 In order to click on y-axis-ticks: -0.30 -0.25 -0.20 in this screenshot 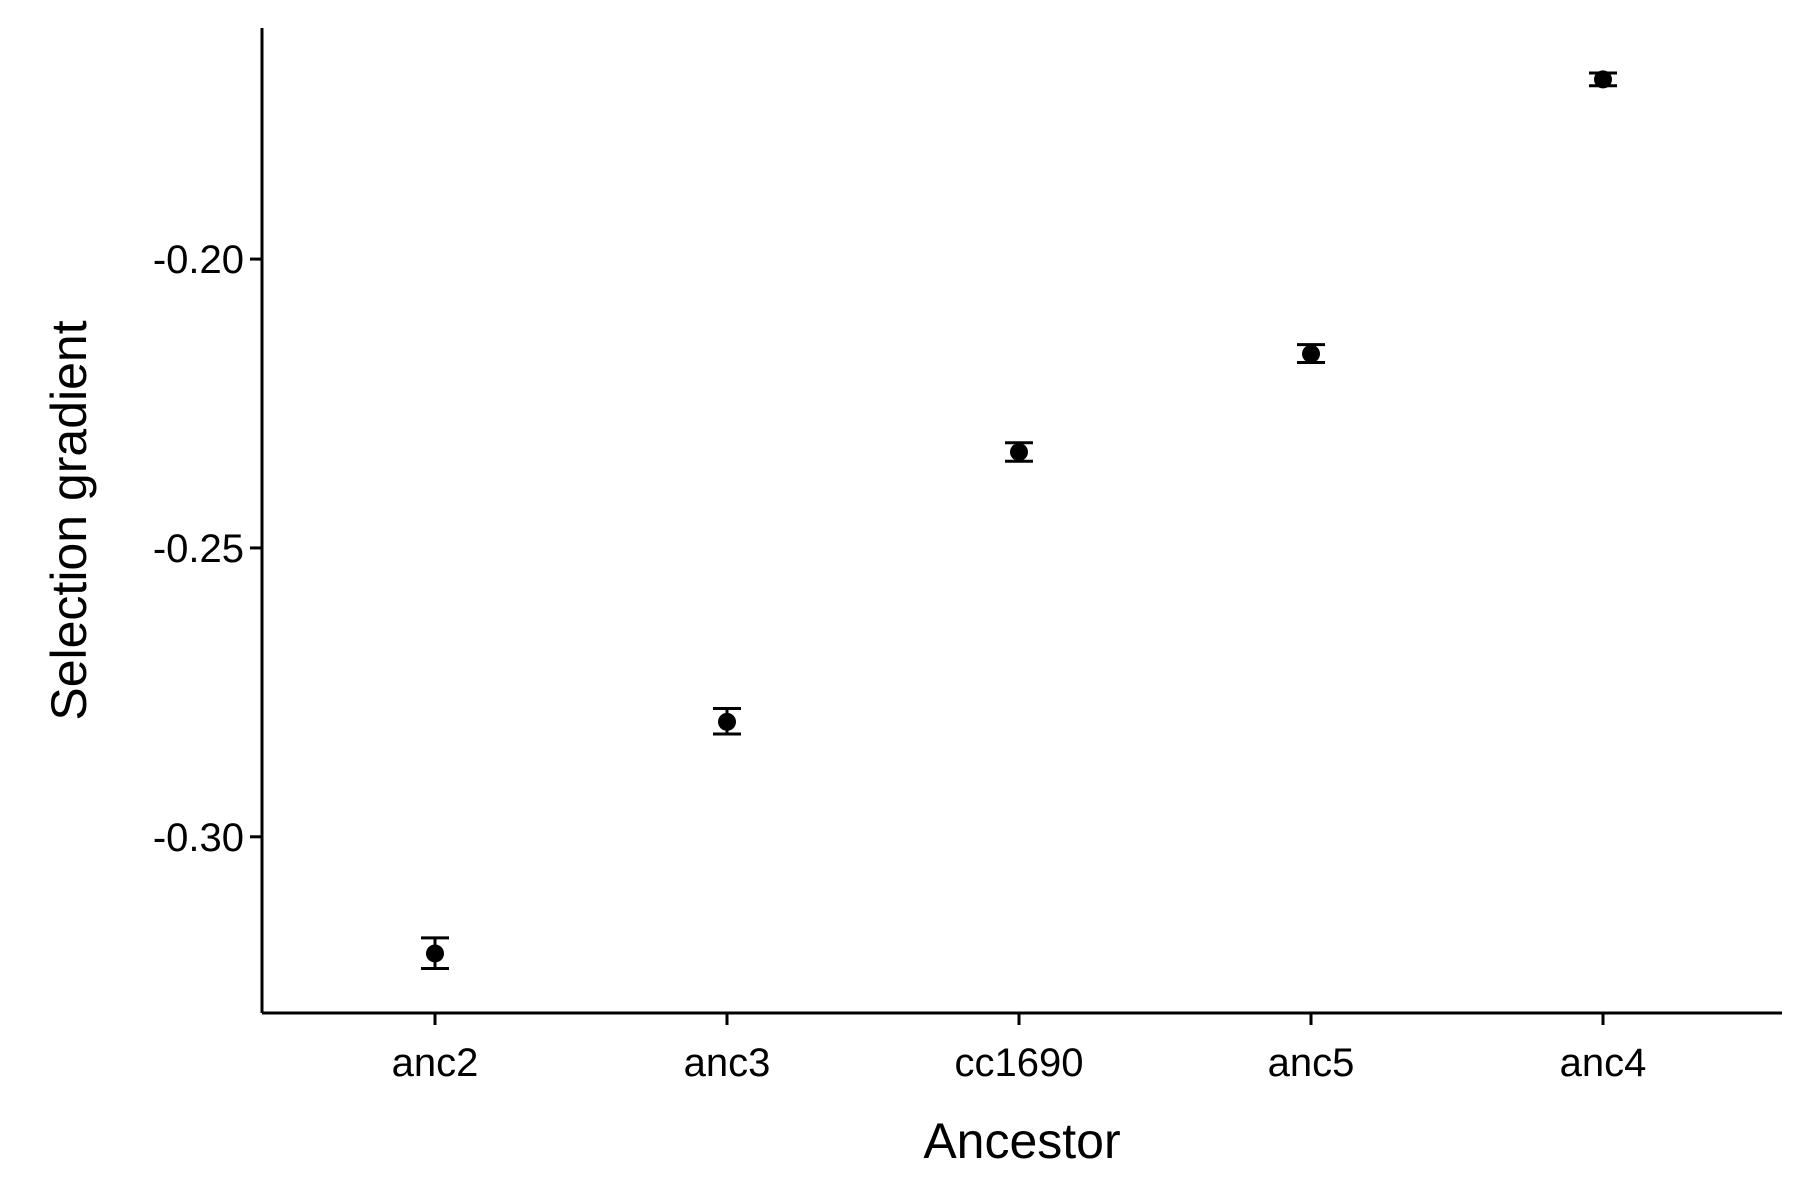, I will do `click(207, 549)`.